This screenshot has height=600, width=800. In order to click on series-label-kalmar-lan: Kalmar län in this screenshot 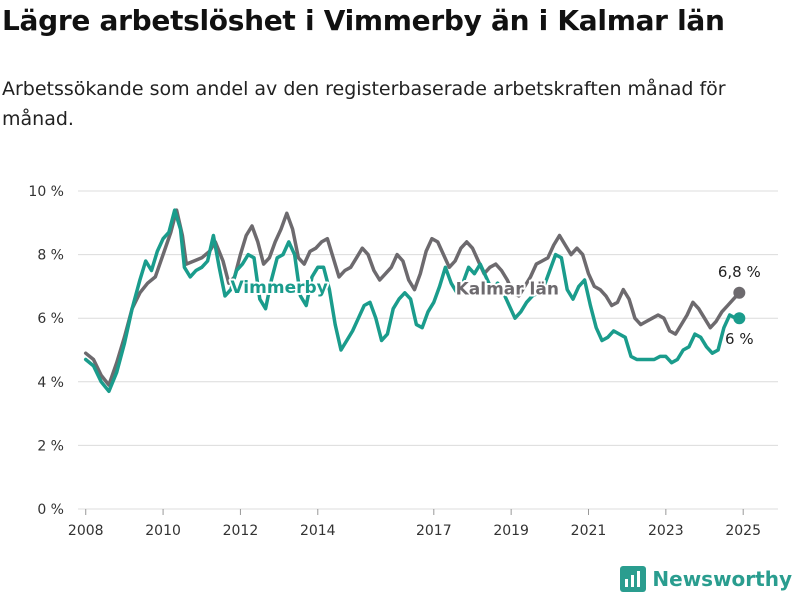, I will do `click(507, 289)`.